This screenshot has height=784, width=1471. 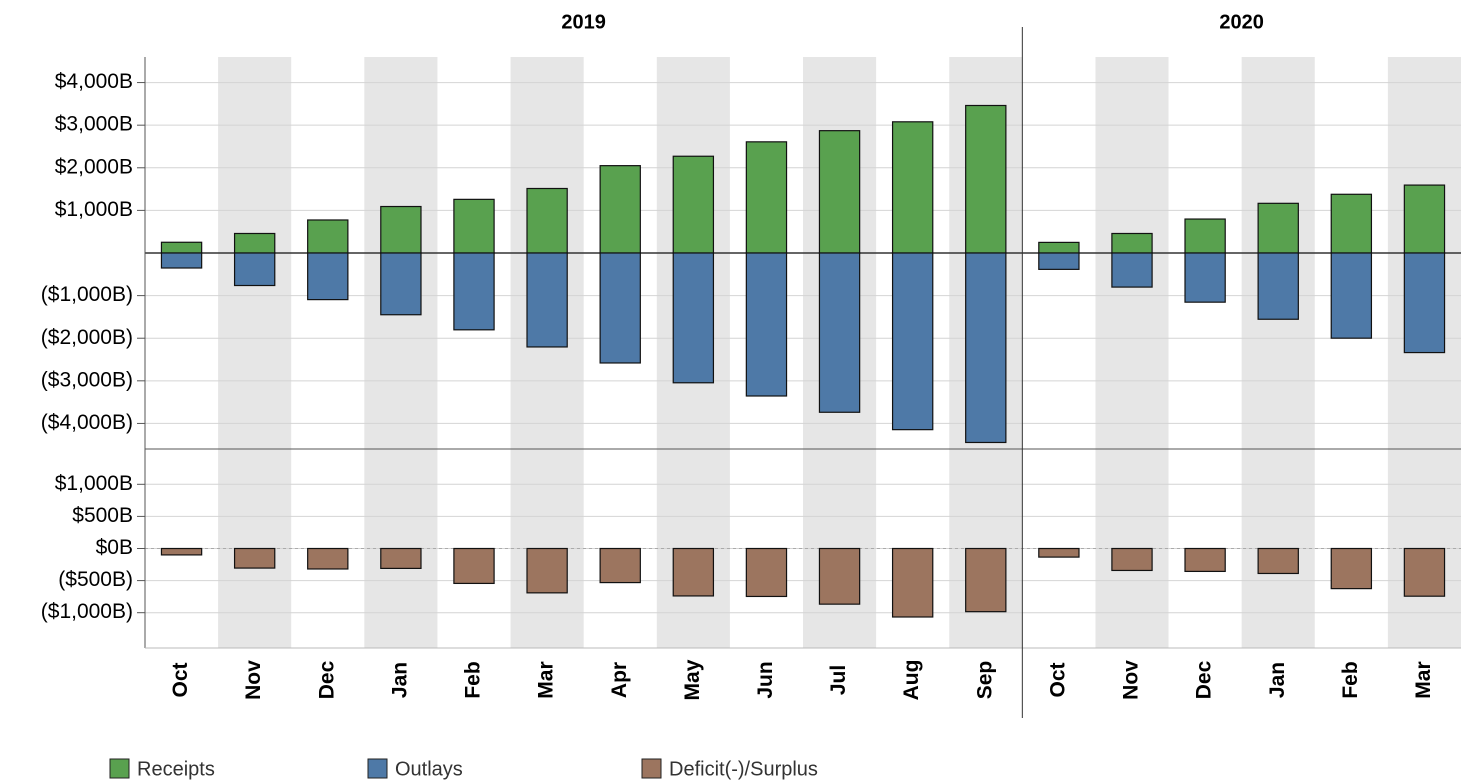 What do you see at coordinates (743, 769) in the screenshot?
I see `legend-label: Deficit(-)/Surplus` at bounding box center [743, 769].